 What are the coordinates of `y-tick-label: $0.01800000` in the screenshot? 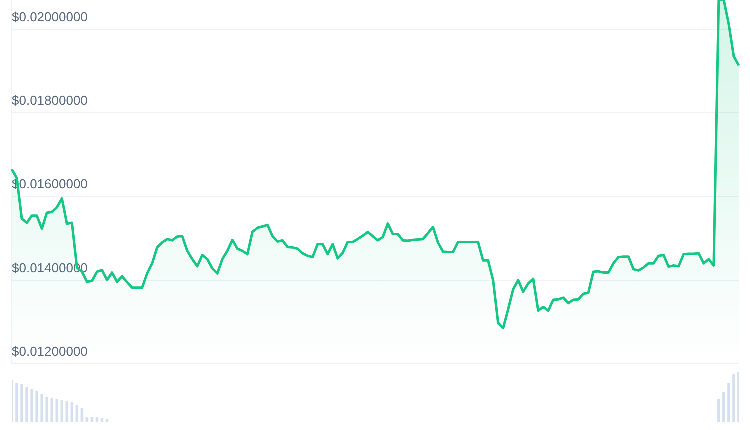 It's located at (50, 100).